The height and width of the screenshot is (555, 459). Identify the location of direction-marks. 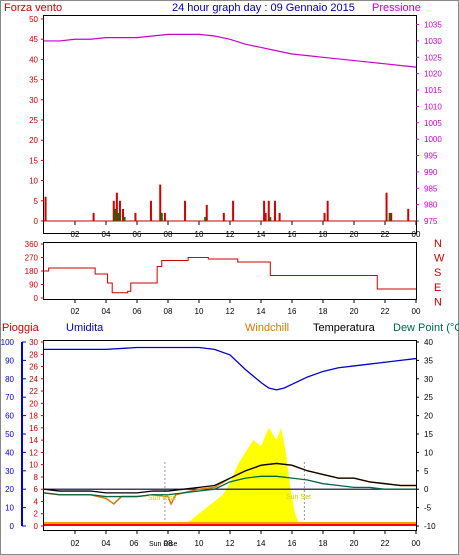
(230, 275).